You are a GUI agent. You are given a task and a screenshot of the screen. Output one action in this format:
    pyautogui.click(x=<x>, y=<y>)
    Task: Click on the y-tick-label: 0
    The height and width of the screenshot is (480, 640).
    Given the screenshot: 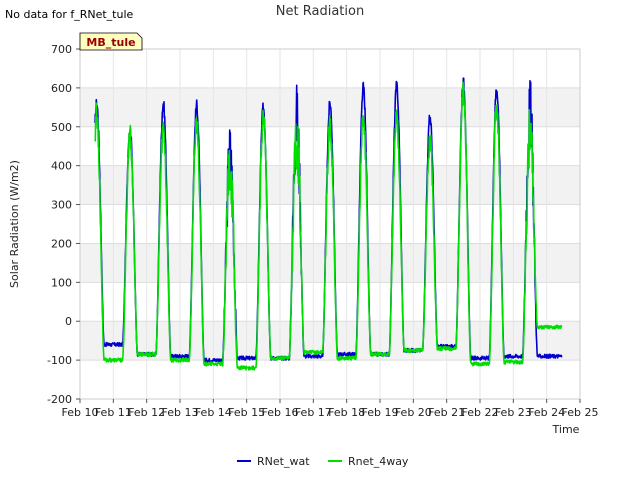 What is the action you would take?
    pyautogui.click(x=68, y=321)
    